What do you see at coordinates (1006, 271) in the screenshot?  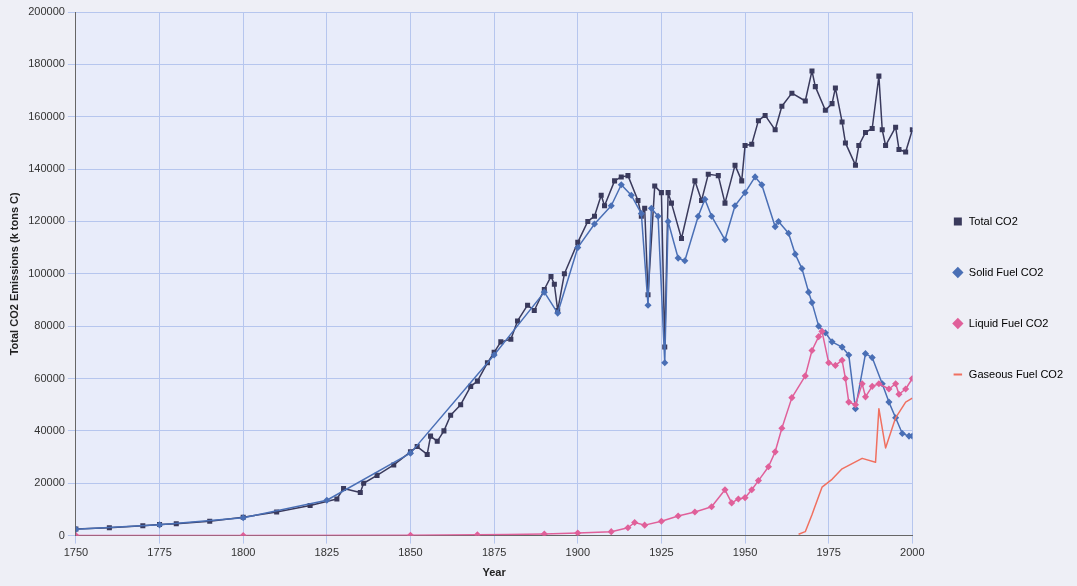 I see `legend-label: Solid Fuel CO2` at bounding box center [1006, 271].